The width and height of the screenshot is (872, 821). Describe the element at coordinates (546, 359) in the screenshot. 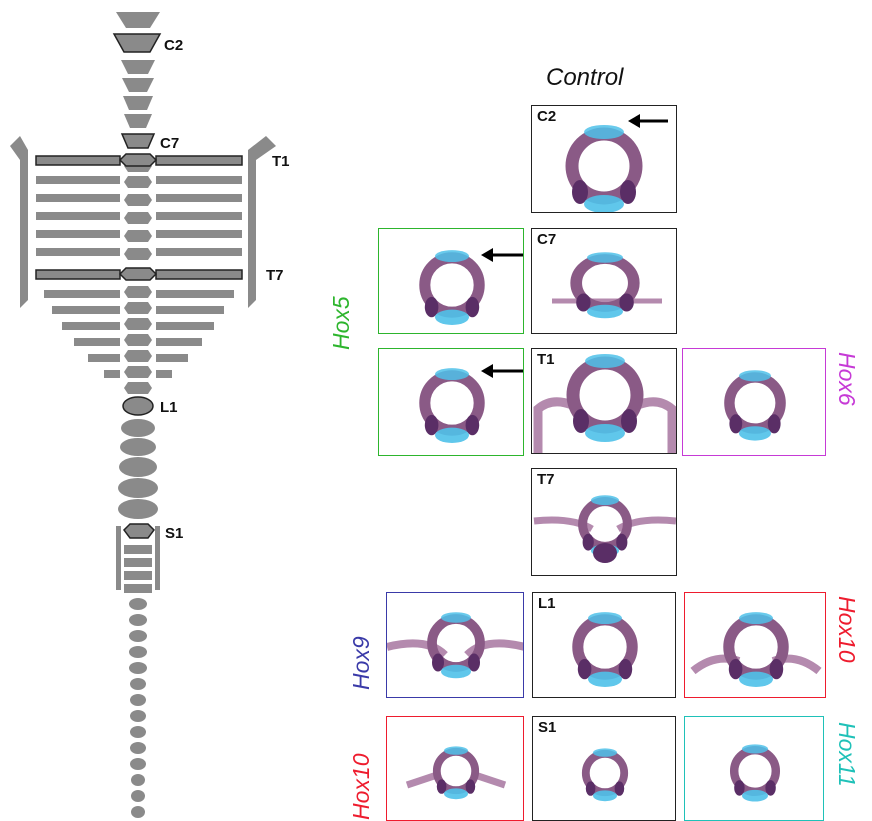

I see `panel-label: T1` at that location.